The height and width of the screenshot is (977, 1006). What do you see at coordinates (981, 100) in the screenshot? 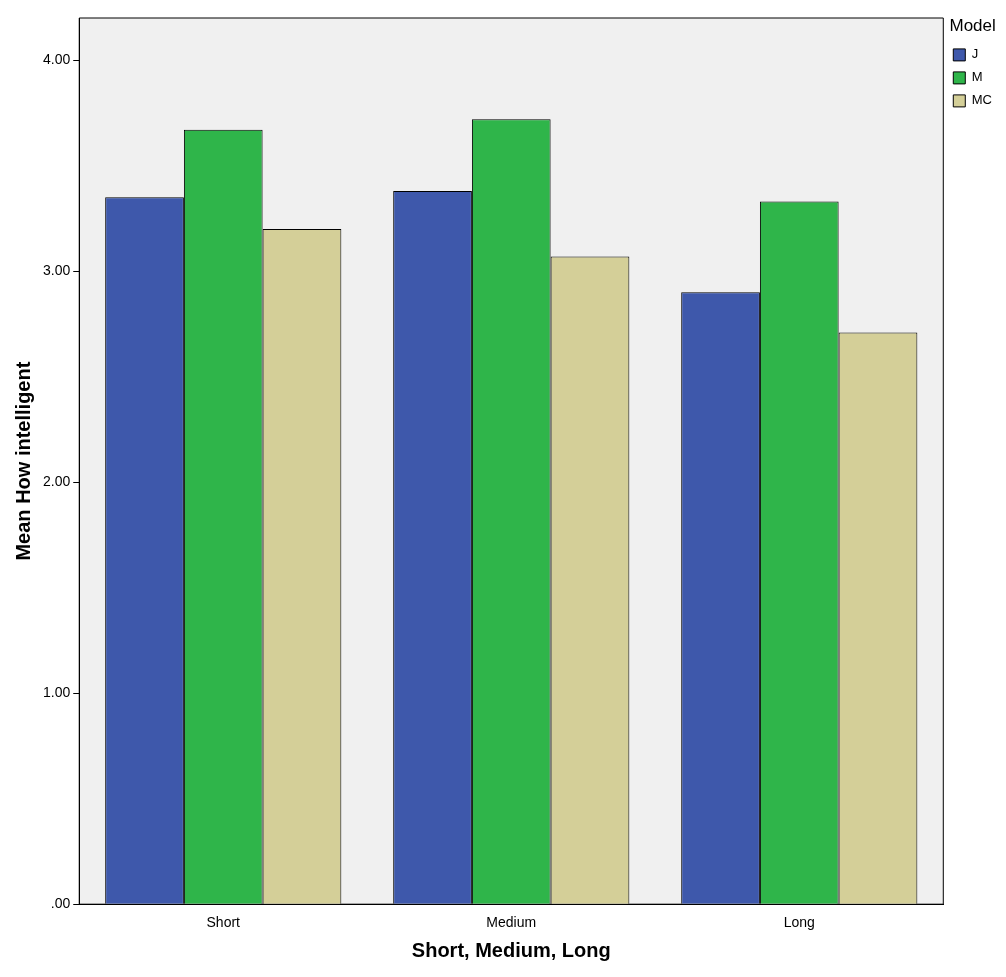
I see `legend-label: MC` at bounding box center [981, 100].